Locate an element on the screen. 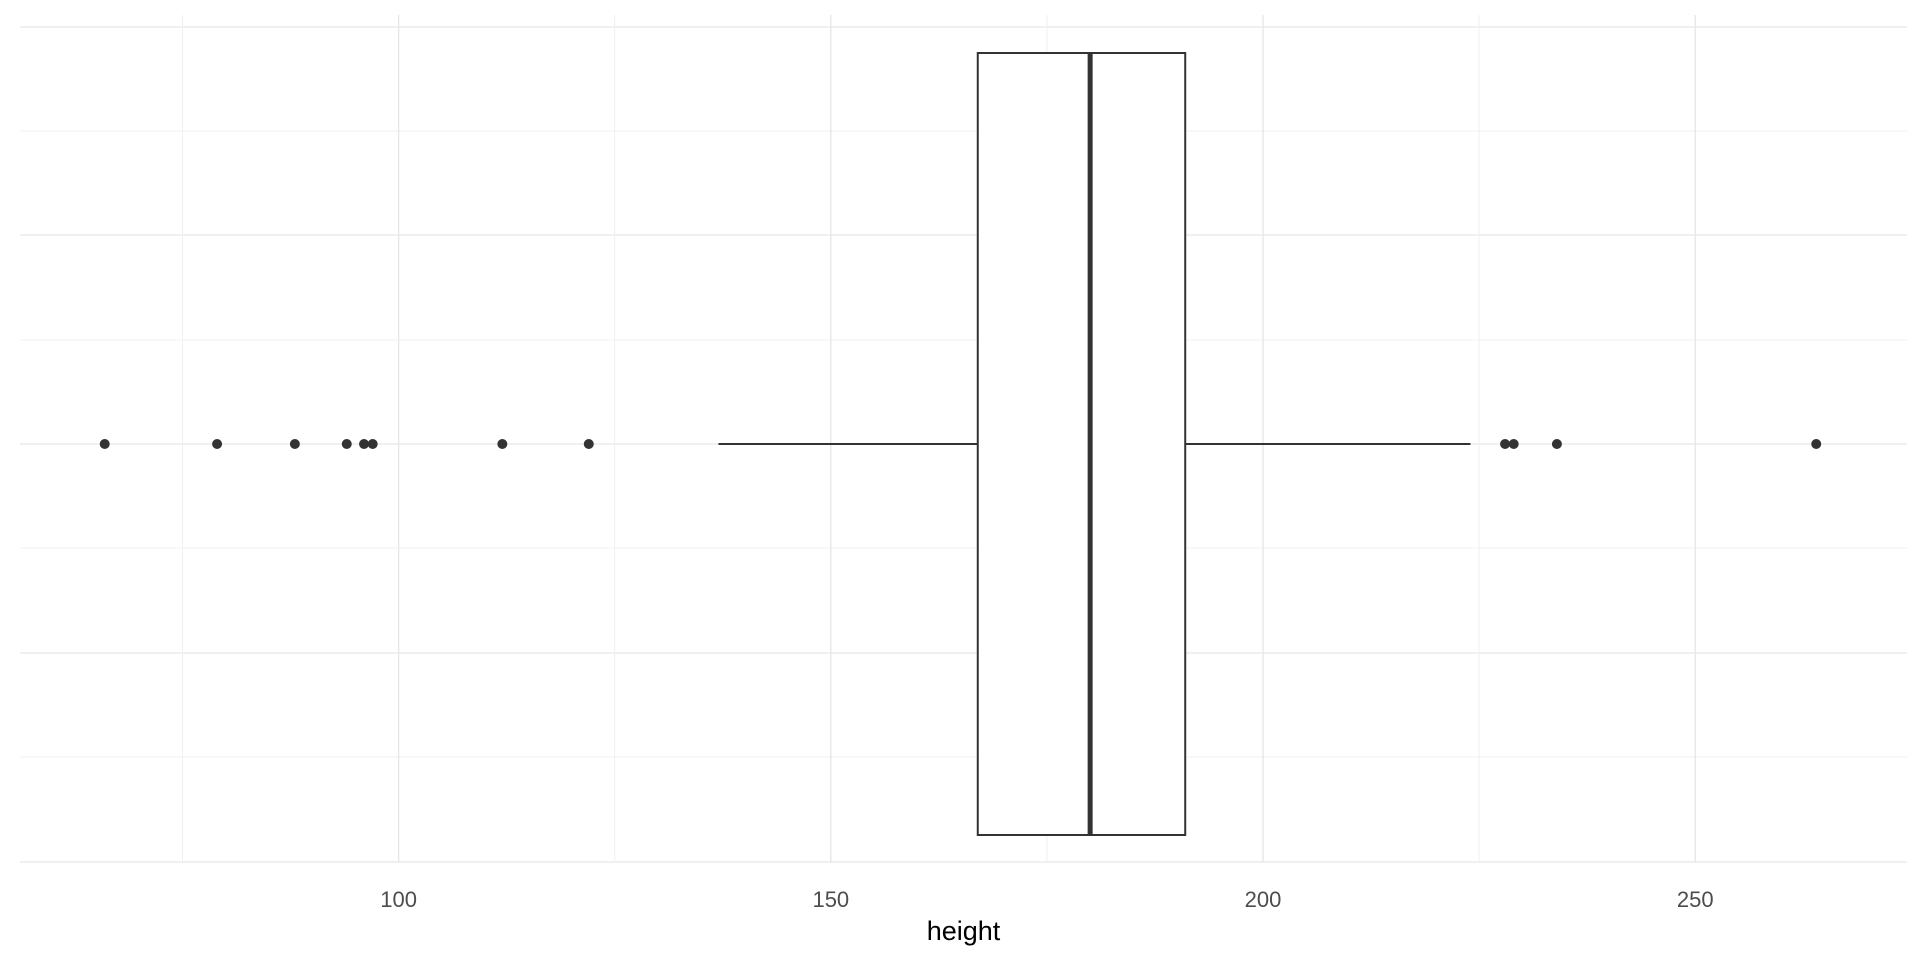 This screenshot has height=960, width=1920. x-tick-label: 250 is located at coordinates (1695, 899).